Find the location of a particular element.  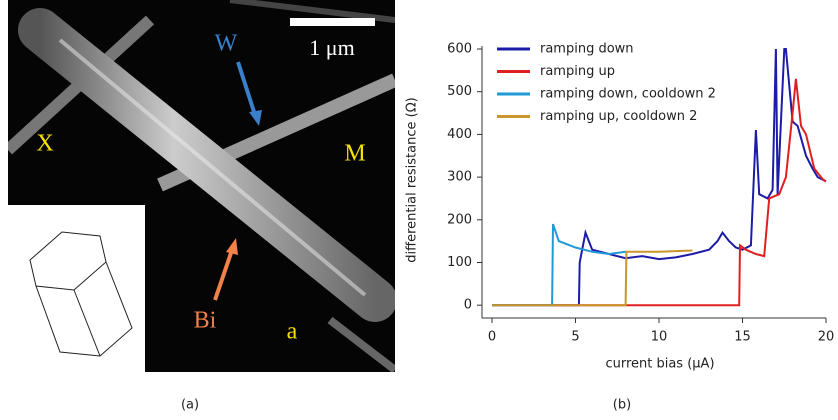

x-tick-label: 20 is located at coordinates (826, 337).